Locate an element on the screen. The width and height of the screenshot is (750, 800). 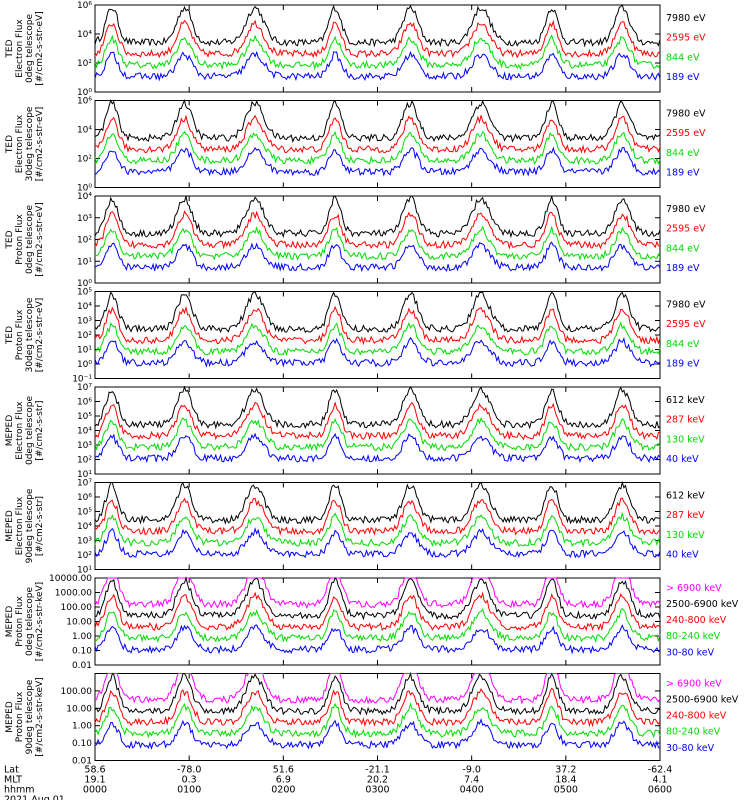
legend-entry: 40 keV is located at coordinates (682, 459).